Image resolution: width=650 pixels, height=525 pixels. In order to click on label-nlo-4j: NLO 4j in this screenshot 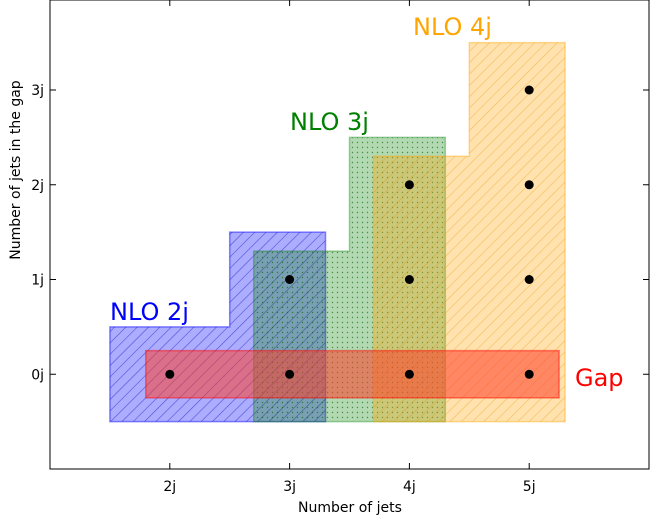, I will do `click(452, 27)`.